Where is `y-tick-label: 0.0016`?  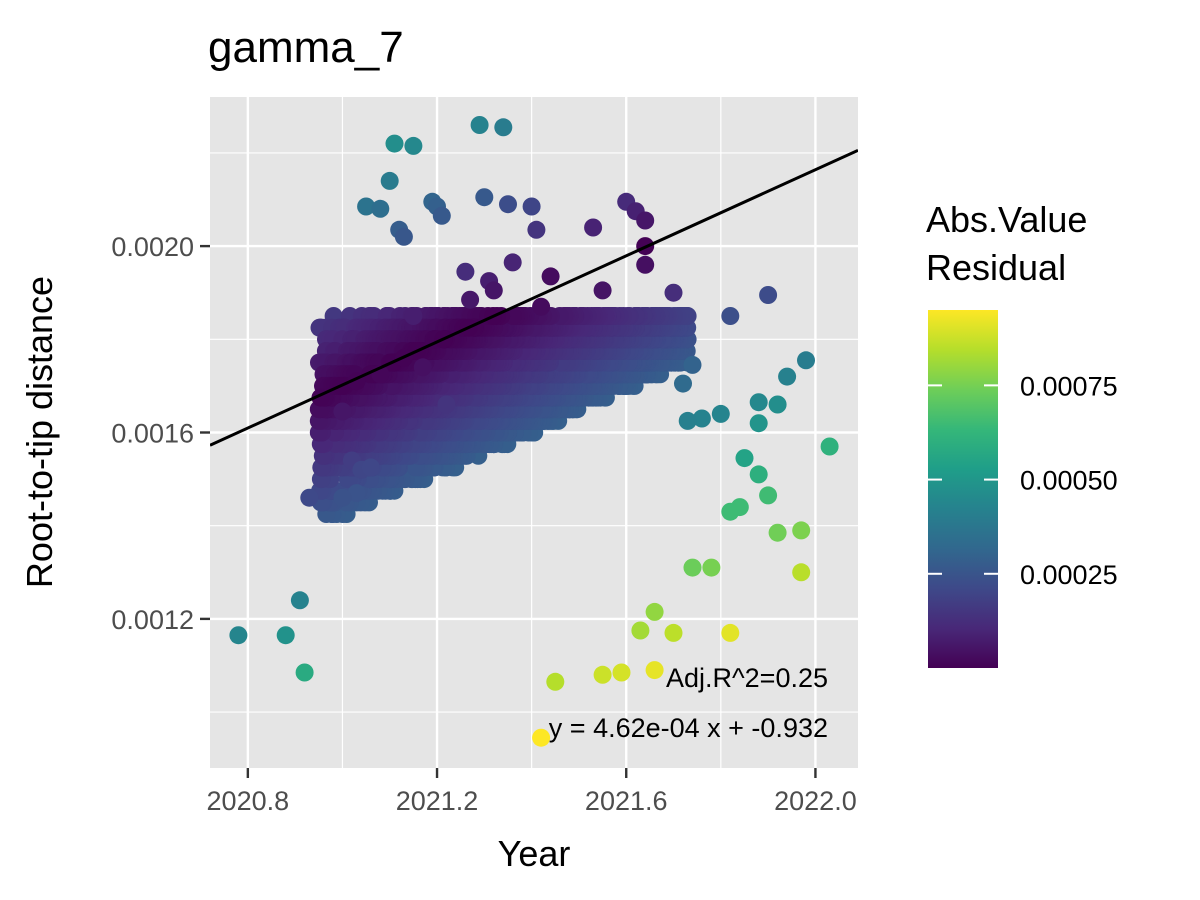
y-tick-label: 0.0016 is located at coordinates (152, 434).